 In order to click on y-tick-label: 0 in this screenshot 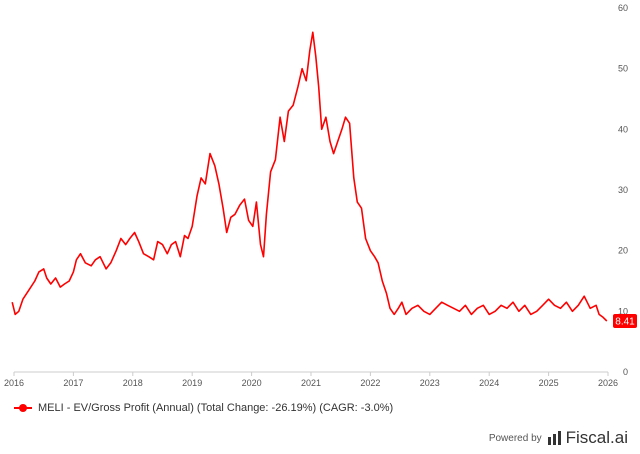, I will do `click(625, 372)`.